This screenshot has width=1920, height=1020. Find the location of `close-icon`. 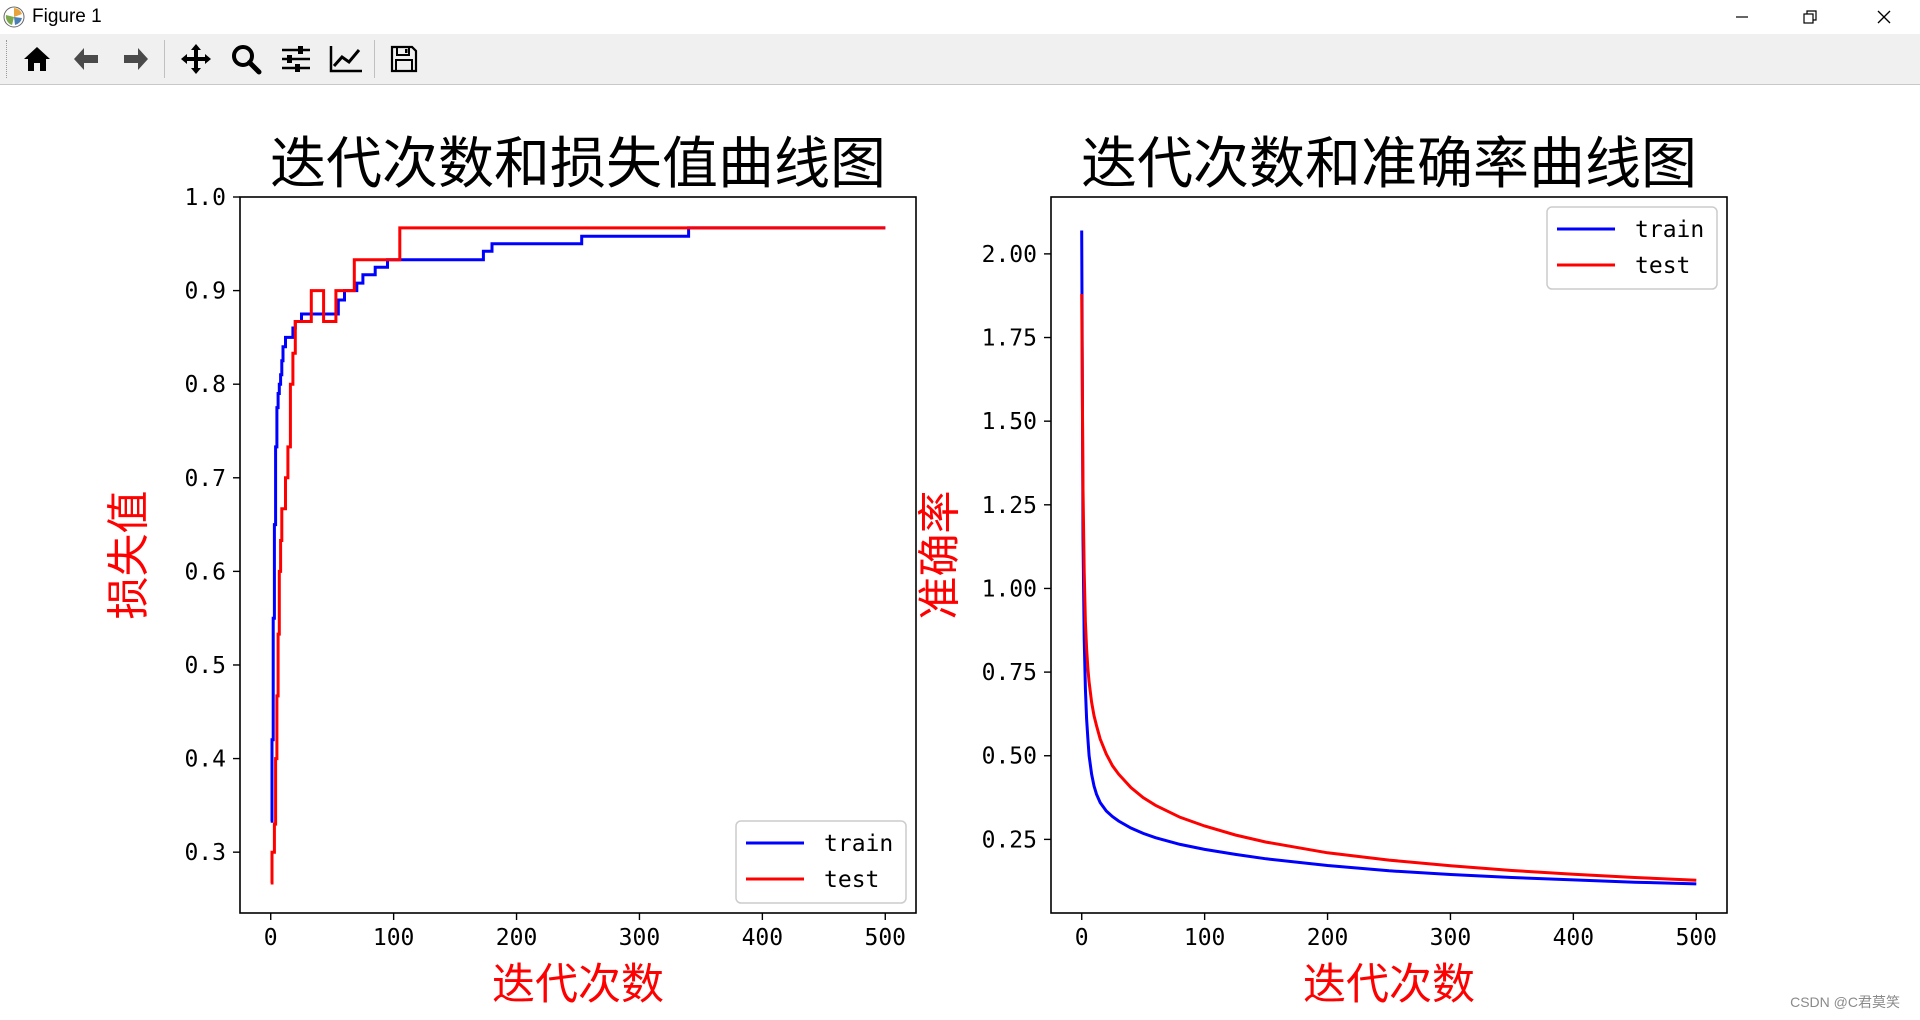

close-icon is located at coordinates (1884, 17).